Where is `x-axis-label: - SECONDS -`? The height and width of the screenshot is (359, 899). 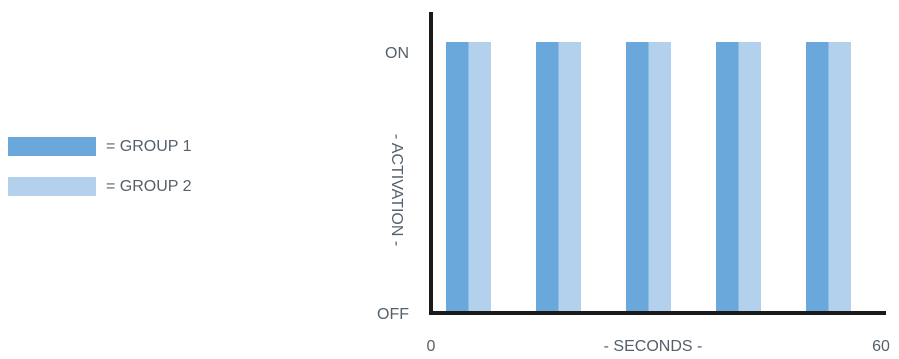
x-axis-label: - SECONDS - is located at coordinates (653, 346).